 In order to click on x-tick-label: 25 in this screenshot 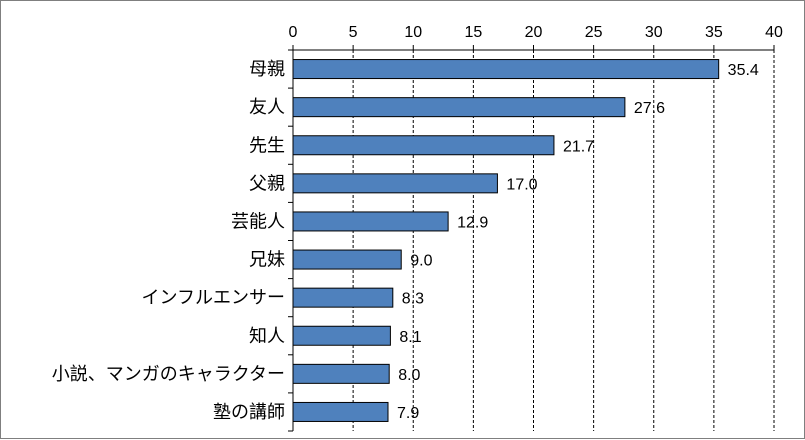, I will do `click(594, 32)`.